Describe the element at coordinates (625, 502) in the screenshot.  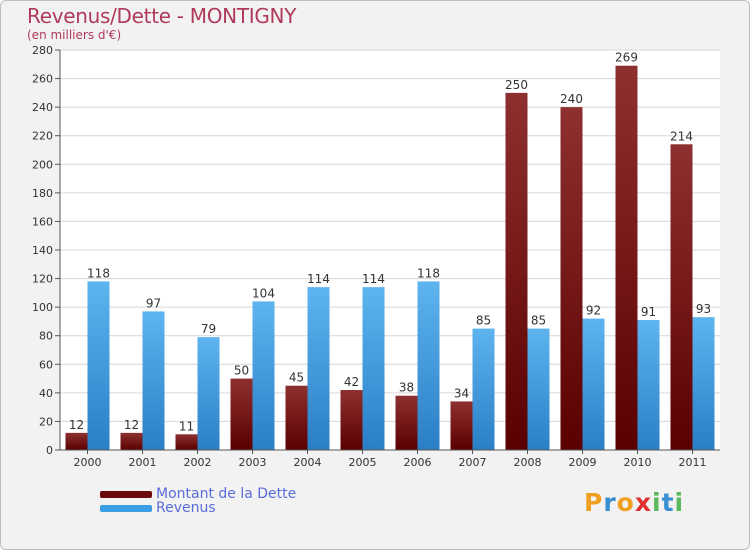
I see `brand-letter: o` at that location.